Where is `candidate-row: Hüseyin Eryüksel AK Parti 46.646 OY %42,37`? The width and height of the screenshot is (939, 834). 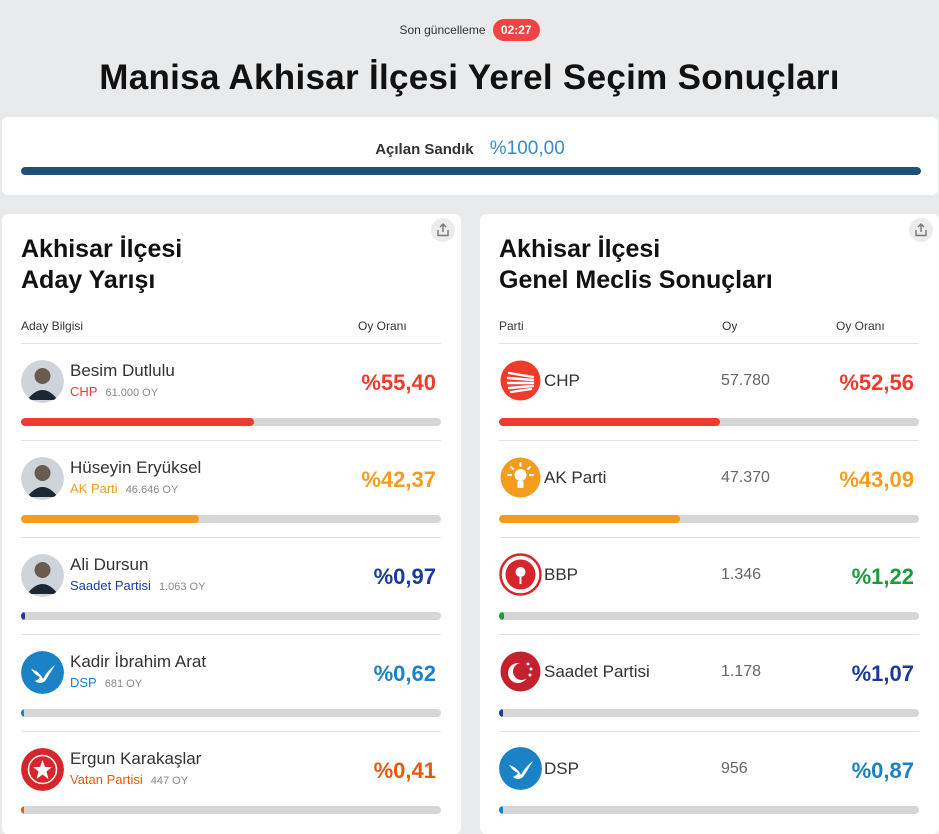
candidate-row: Hüseyin Eryüksel AK Parti 46.646 OY %42,37 is located at coordinates (231, 488).